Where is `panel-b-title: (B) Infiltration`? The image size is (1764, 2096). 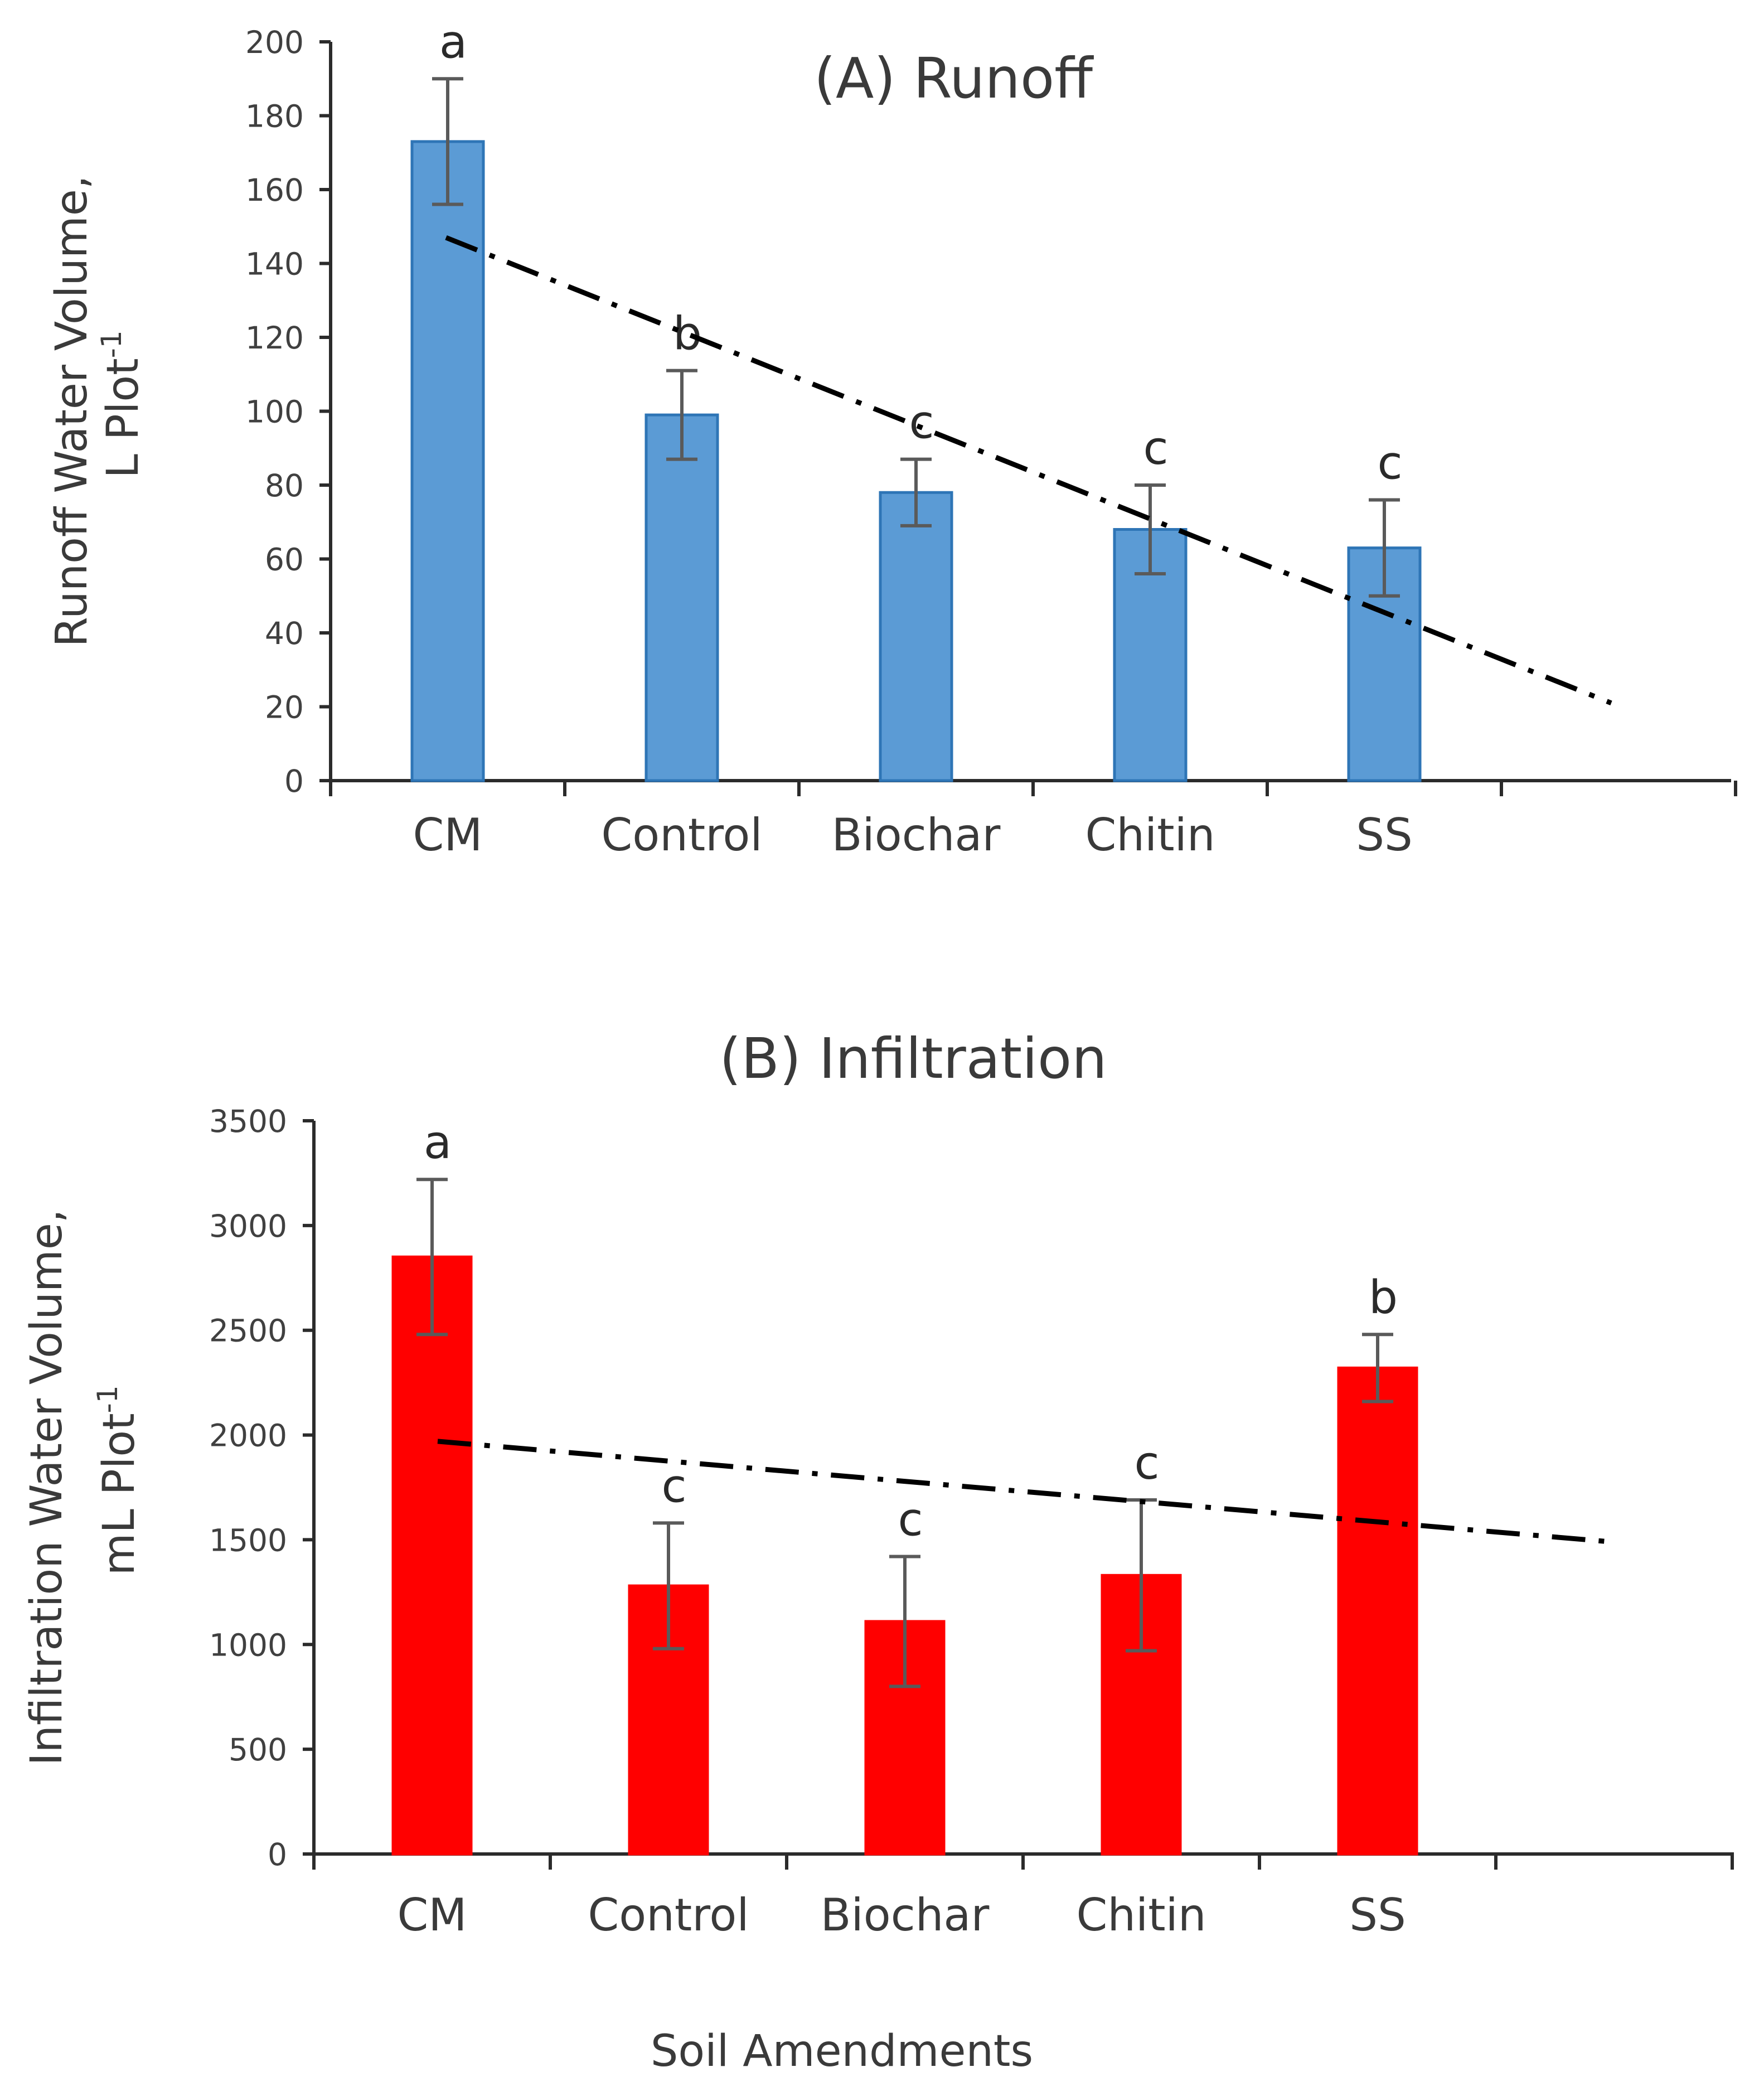
panel-b-title: (B) Infiltration is located at coordinates (913, 1058).